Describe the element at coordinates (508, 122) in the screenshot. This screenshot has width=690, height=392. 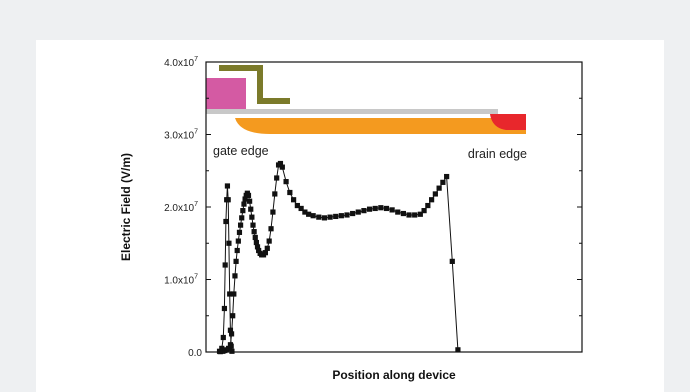
I see `drain-region` at that location.